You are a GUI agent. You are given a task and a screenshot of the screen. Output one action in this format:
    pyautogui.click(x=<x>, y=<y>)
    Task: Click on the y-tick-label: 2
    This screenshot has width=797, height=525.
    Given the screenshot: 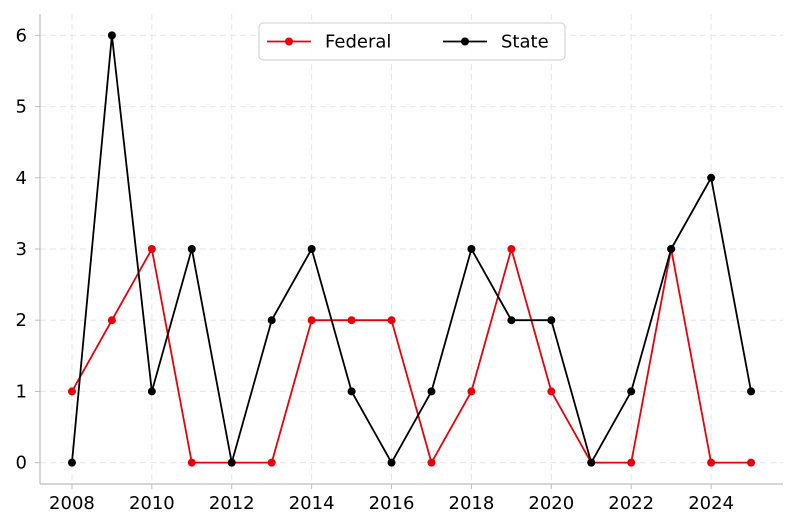 What is the action you would take?
    pyautogui.click(x=21, y=320)
    